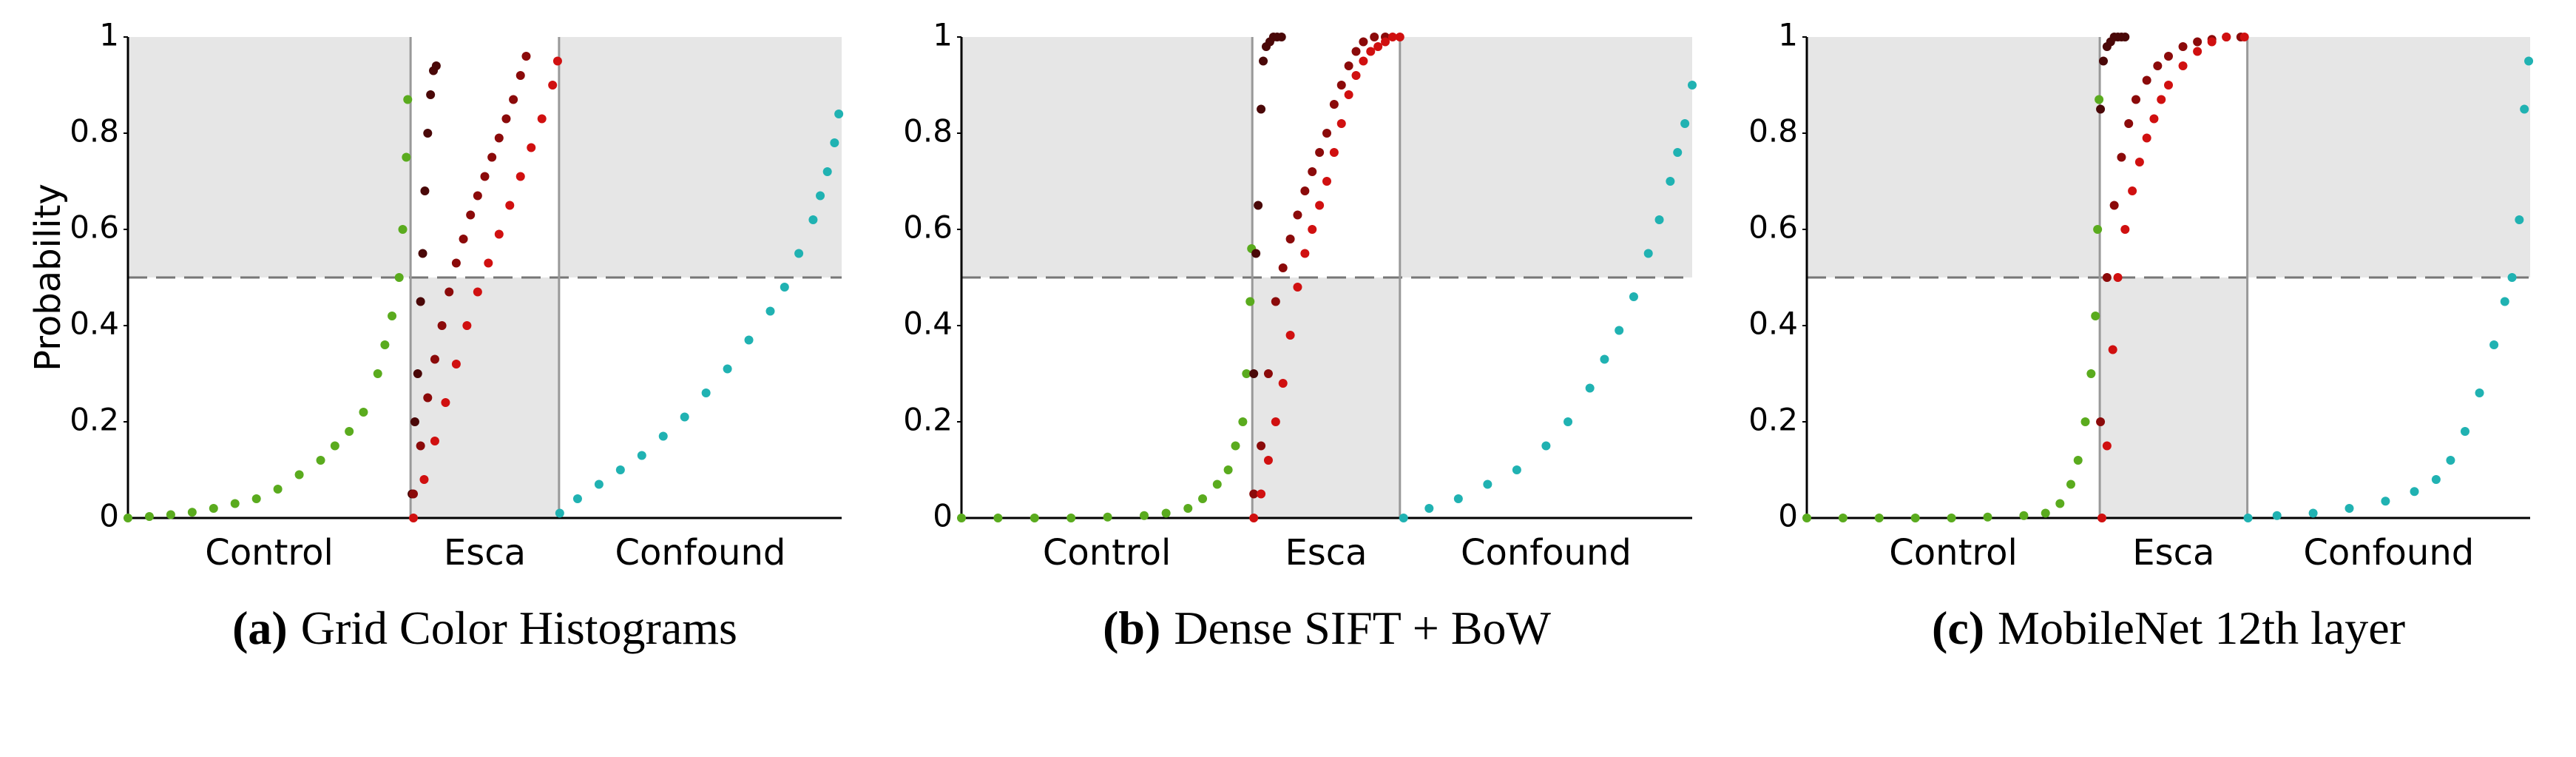 The width and height of the screenshot is (2576, 757). Describe the element at coordinates (928, 420) in the screenshot. I see `y-tick-label: 0.2` at that location.